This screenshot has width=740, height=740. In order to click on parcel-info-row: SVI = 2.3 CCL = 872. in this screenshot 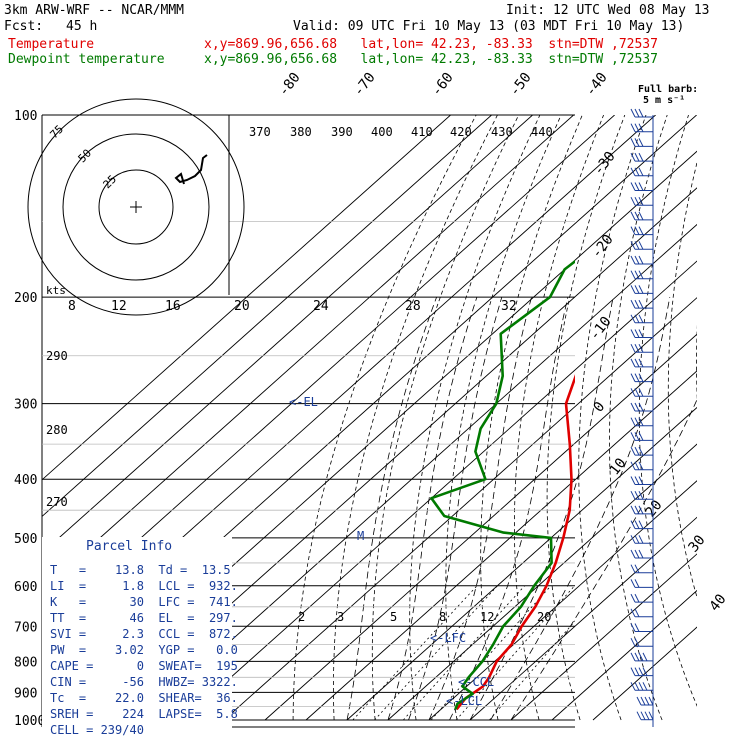, I will do `click(144, 634)`.